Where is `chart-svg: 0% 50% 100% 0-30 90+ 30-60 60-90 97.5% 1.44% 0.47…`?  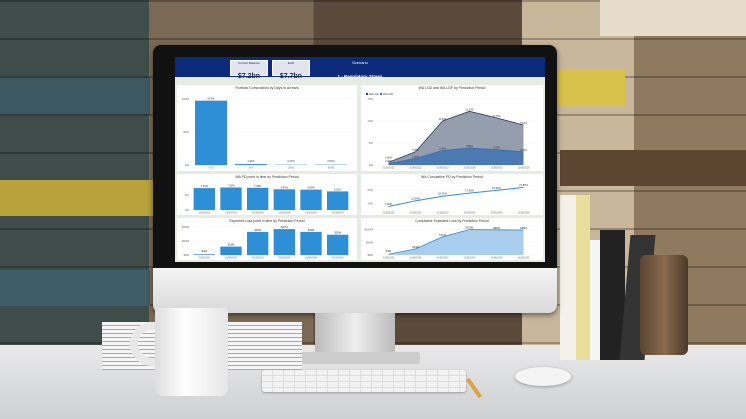
chart-svg: 0% 50% 100% 0-30 90+ 30-60 60-90 97.5% 1.44% 0.47… is located at coordinates (266, 133).